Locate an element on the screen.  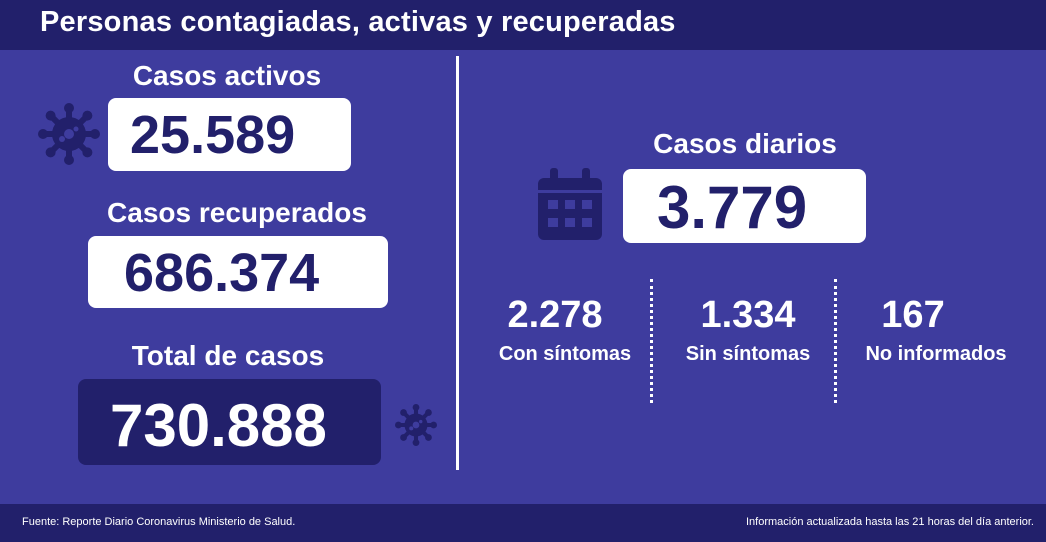
recovered-cases-box: 686.374 is located at coordinates (238, 272).